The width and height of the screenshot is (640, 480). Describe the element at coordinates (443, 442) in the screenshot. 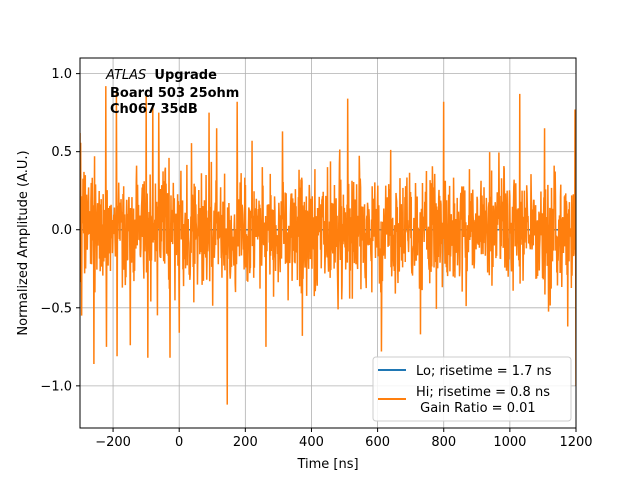

I see `x-tick-label: 800` at that location.